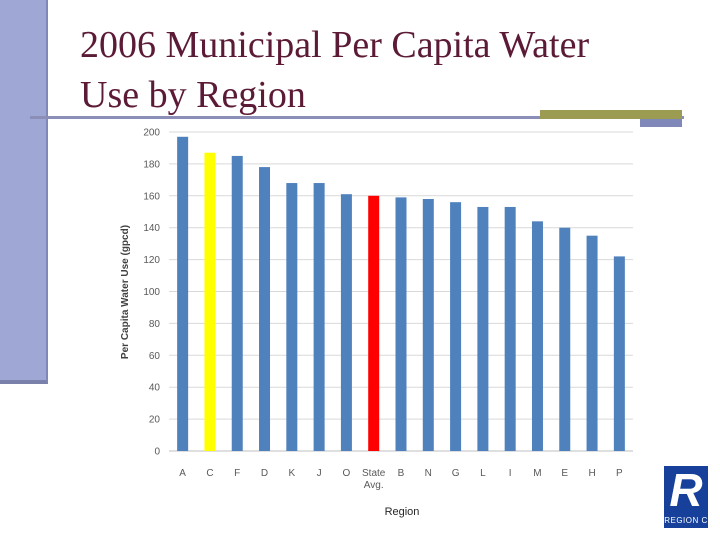 The width and height of the screenshot is (720, 540). I want to click on x-tick-label: L, so click(483, 473).